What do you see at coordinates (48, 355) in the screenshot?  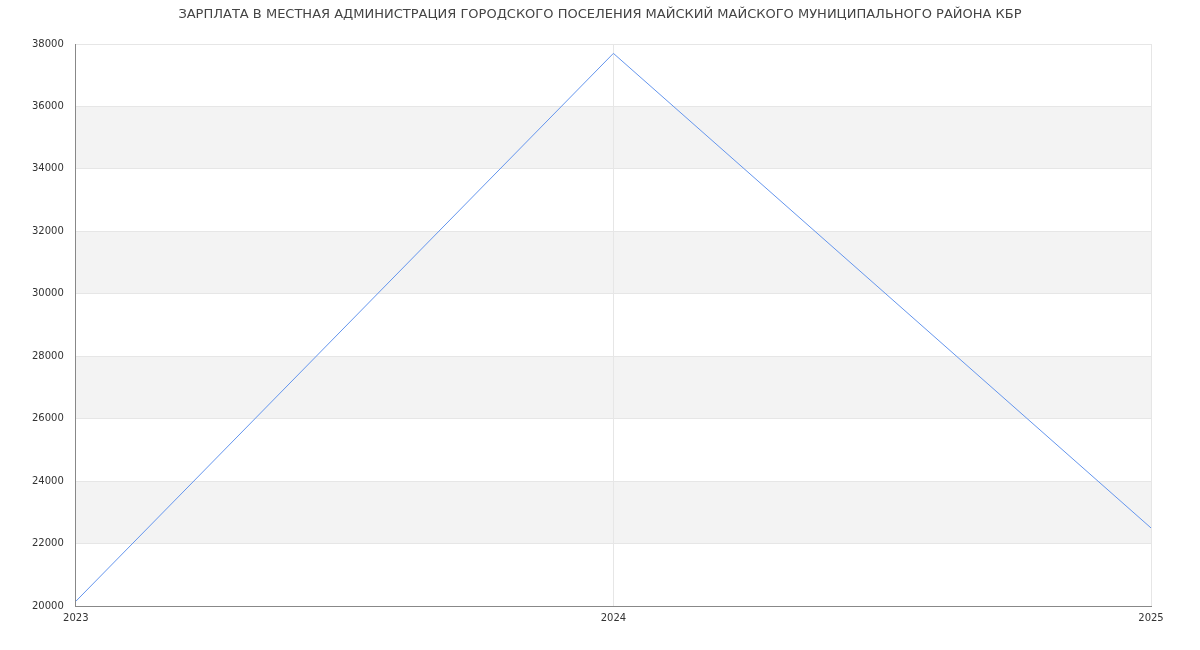 I see `y-tick-label: 28000` at bounding box center [48, 355].